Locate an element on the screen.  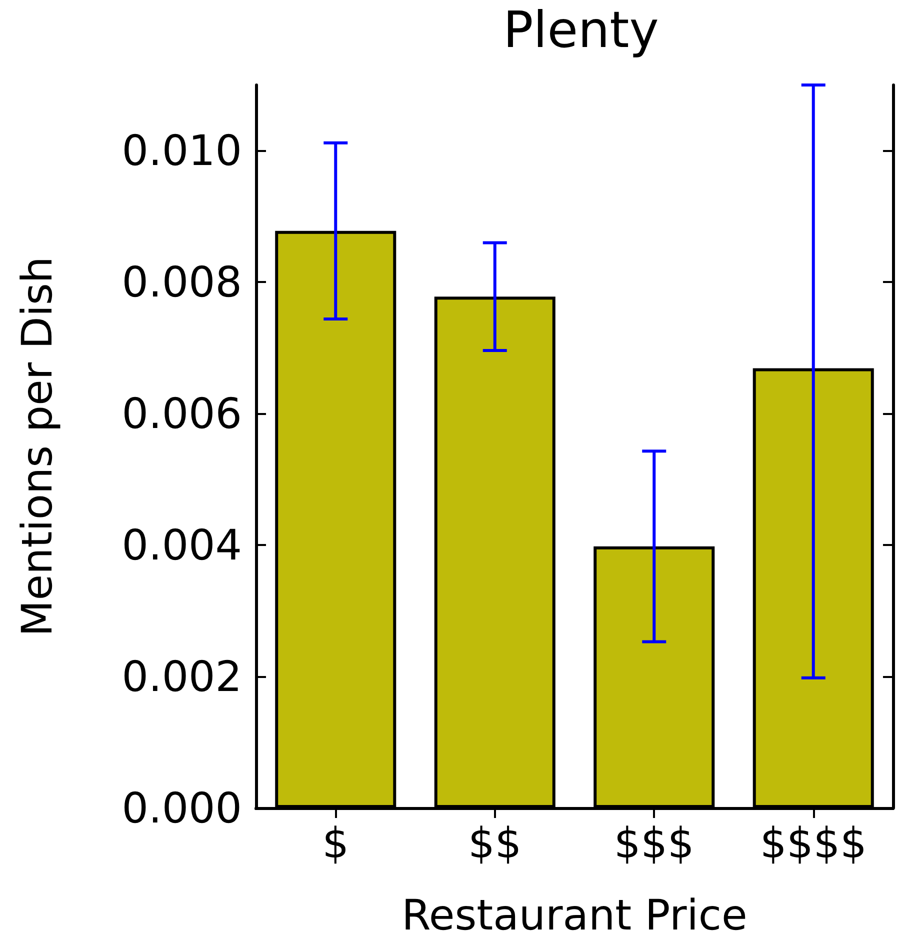
x-tick-label: $ is located at coordinates (335, 843).